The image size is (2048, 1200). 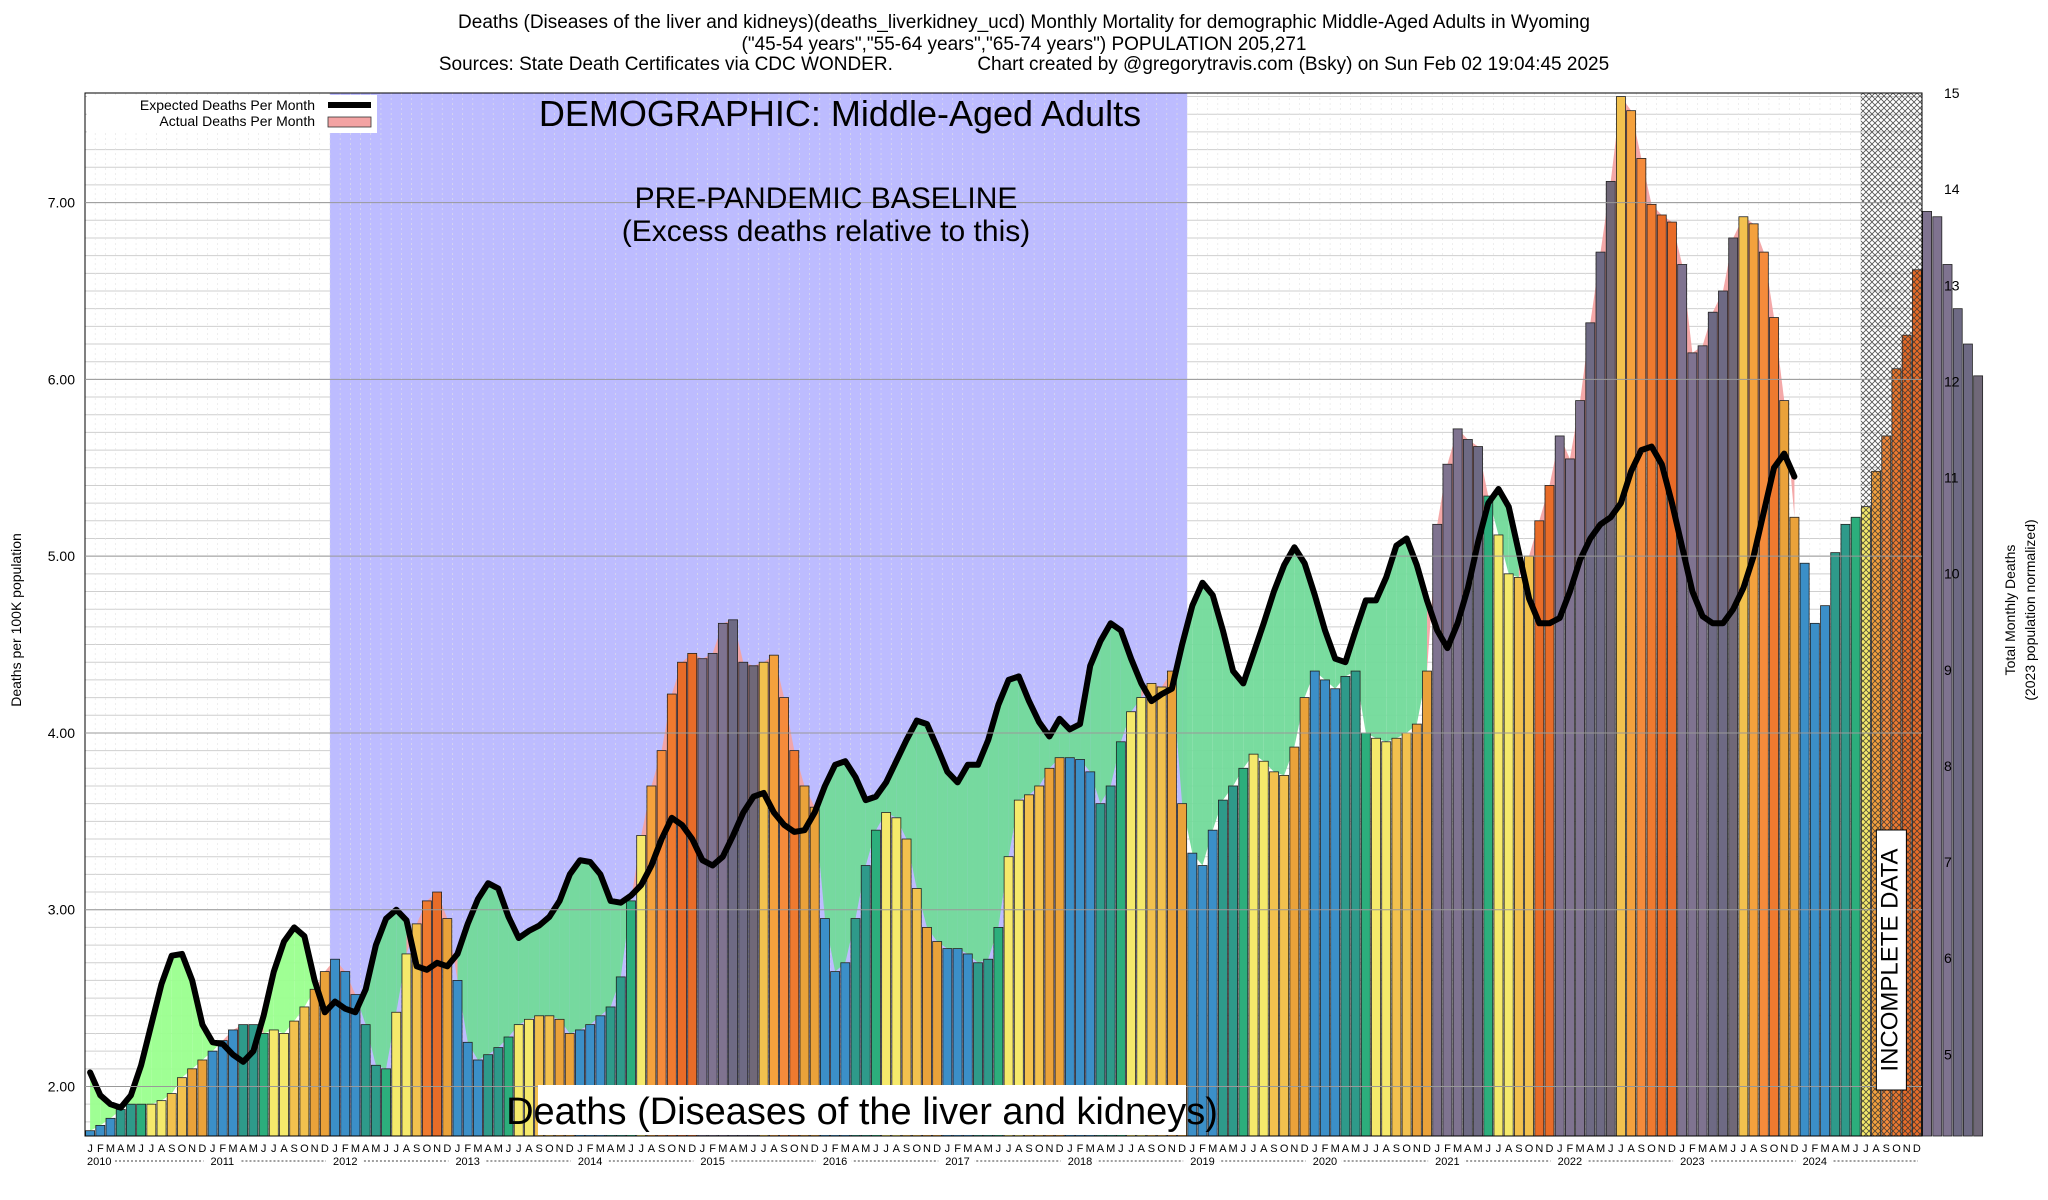 I want to click on year-tick-label: 2013, so click(x=467, y=1162).